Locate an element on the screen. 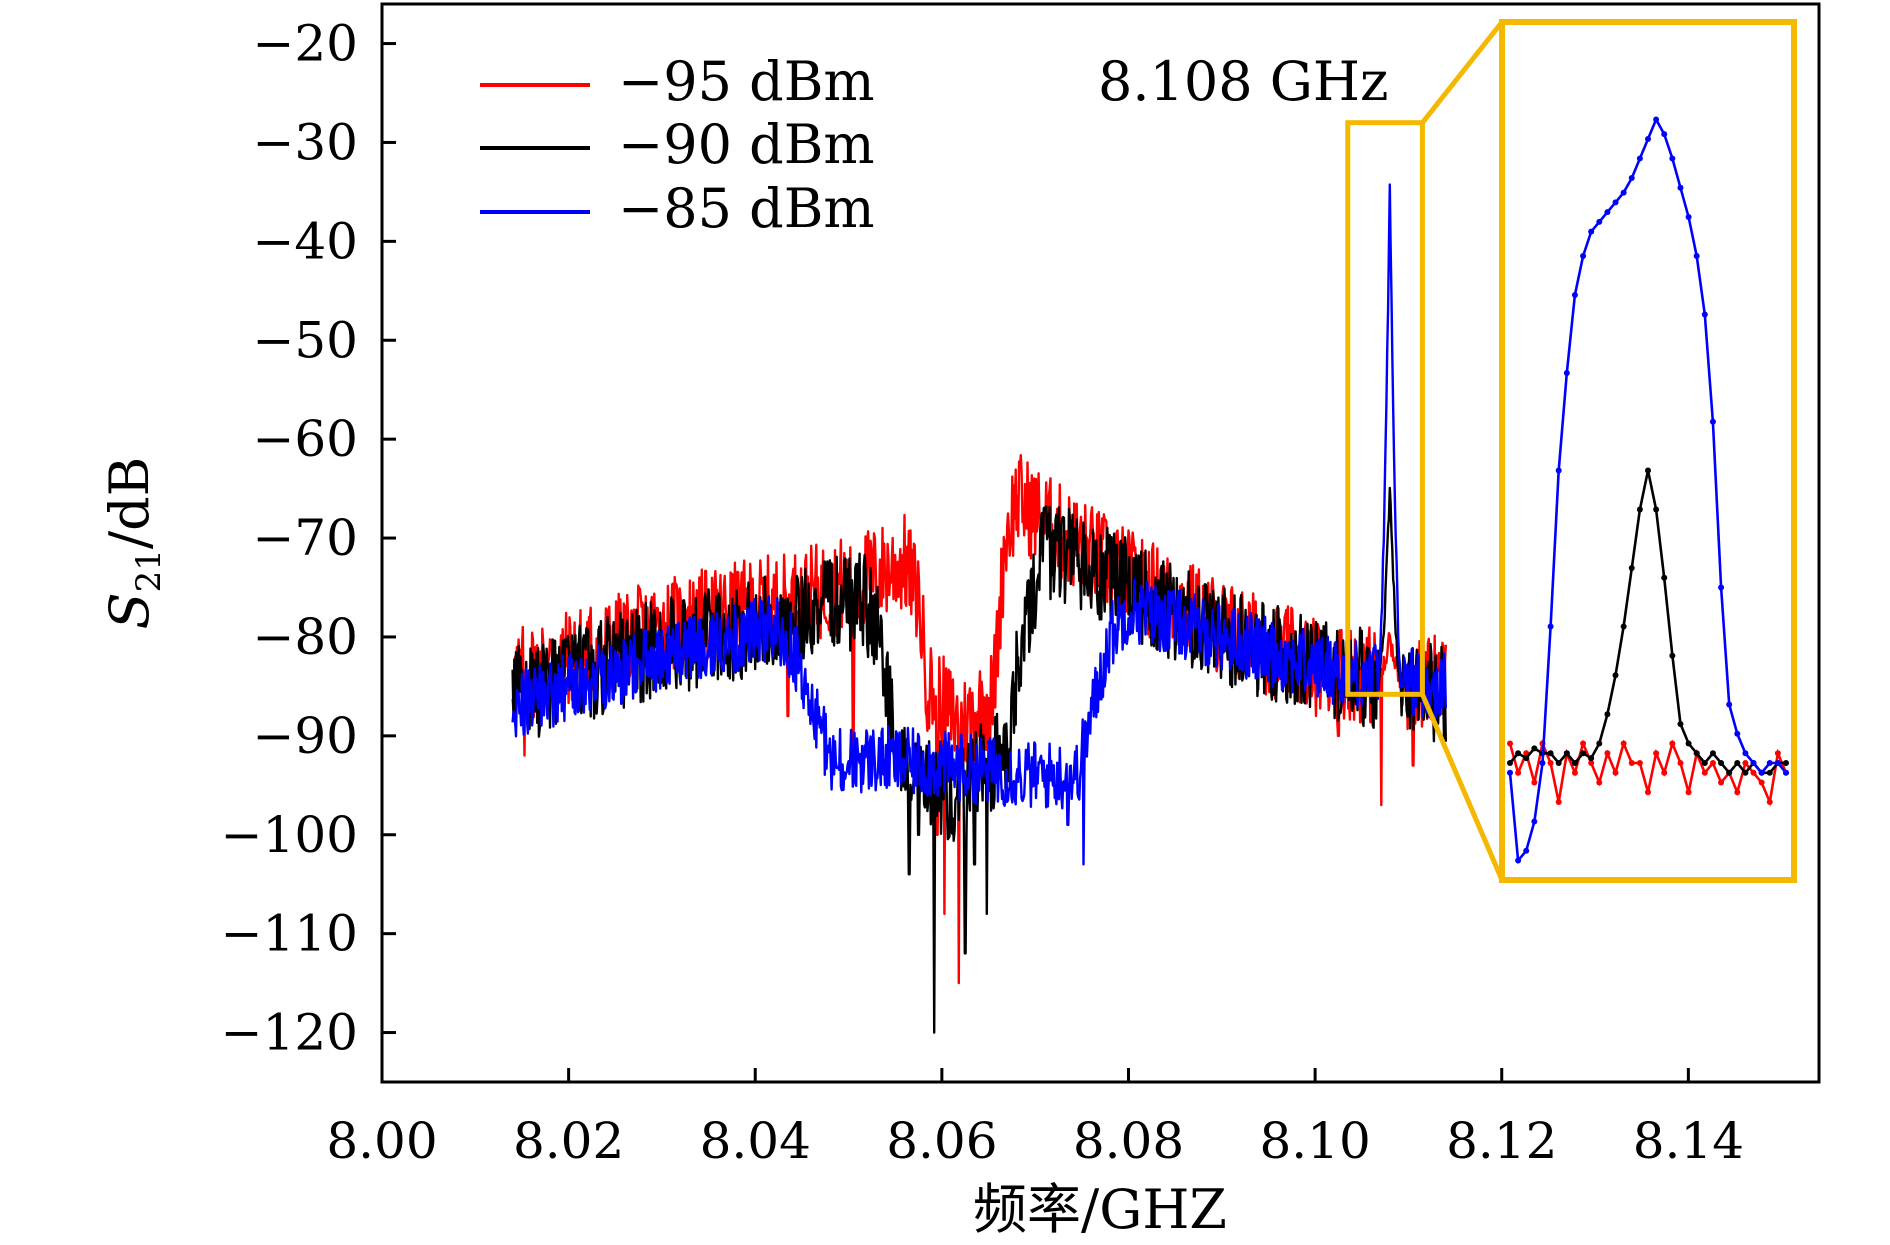 This screenshot has height=1245, width=1890. zoom-inset-plot is located at coordinates (1648, 490).